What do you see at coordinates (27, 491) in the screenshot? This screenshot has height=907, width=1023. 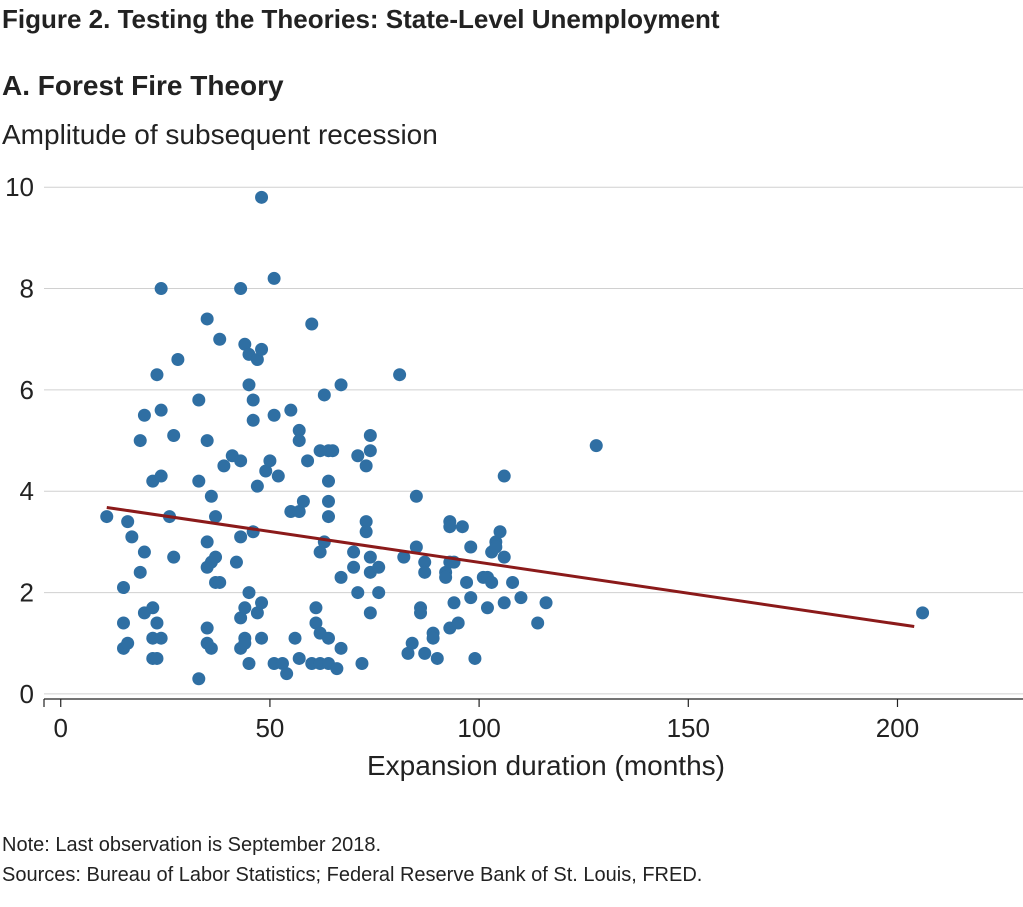 I see `y-tick-label: 4` at bounding box center [27, 491].